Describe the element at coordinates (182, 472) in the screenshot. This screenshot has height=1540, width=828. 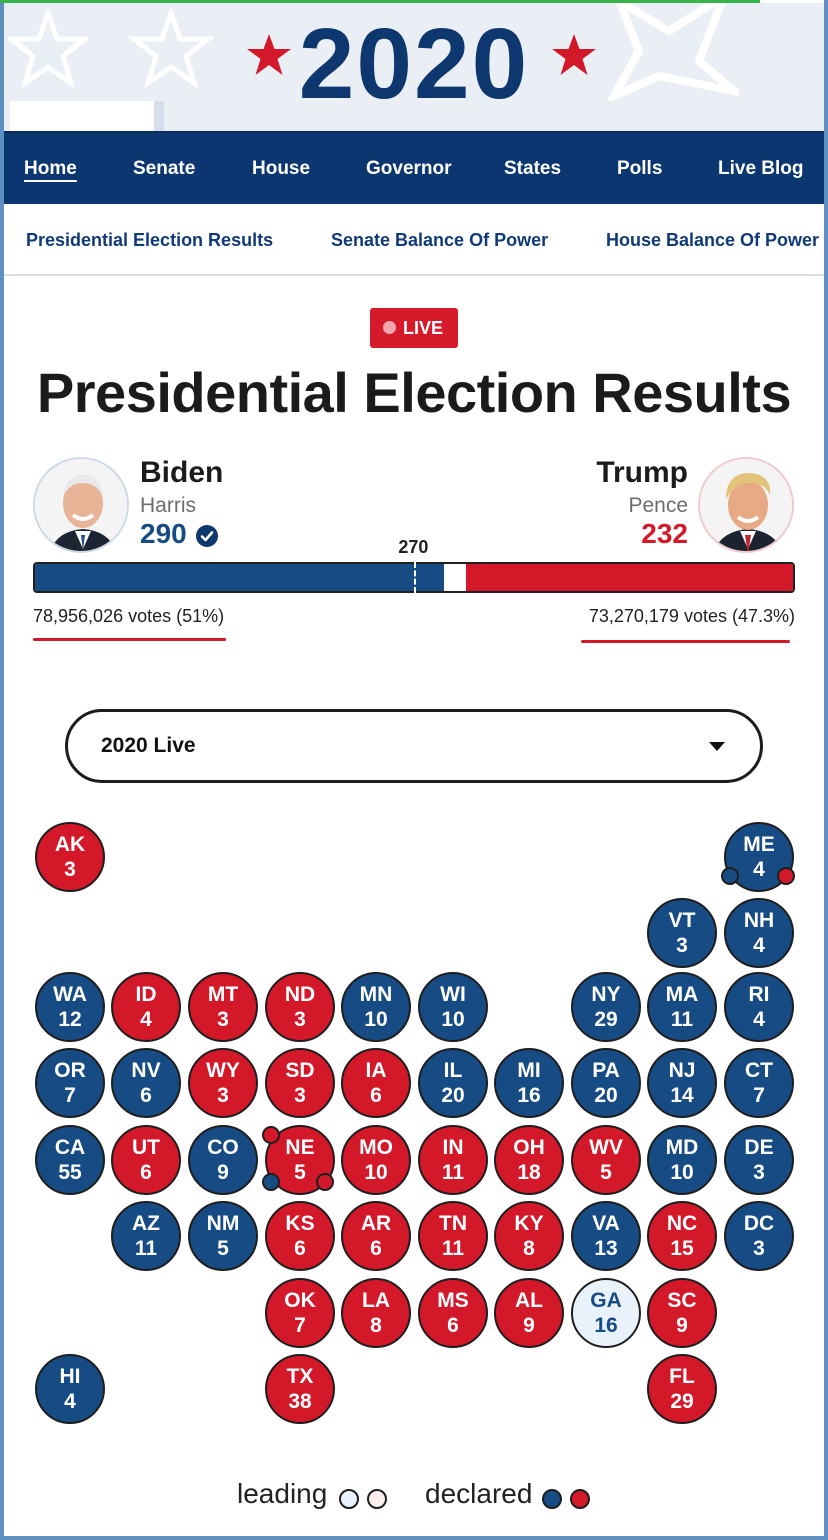
I see `candidate-name-biden: Biden` at that location.